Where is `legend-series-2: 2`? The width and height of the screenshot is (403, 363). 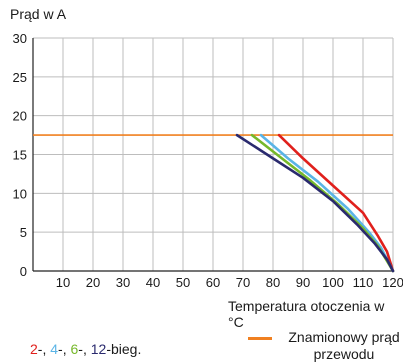 legend-series-2: 2 is located at coordinates (34, 349).